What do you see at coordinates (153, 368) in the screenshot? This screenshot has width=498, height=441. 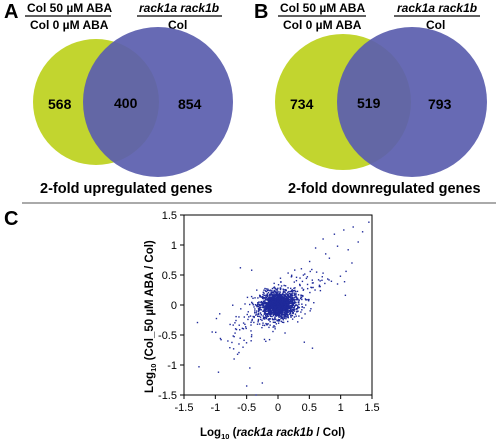 I see `y-axis-label-subscript: 10` at bounding box center [153, 368].